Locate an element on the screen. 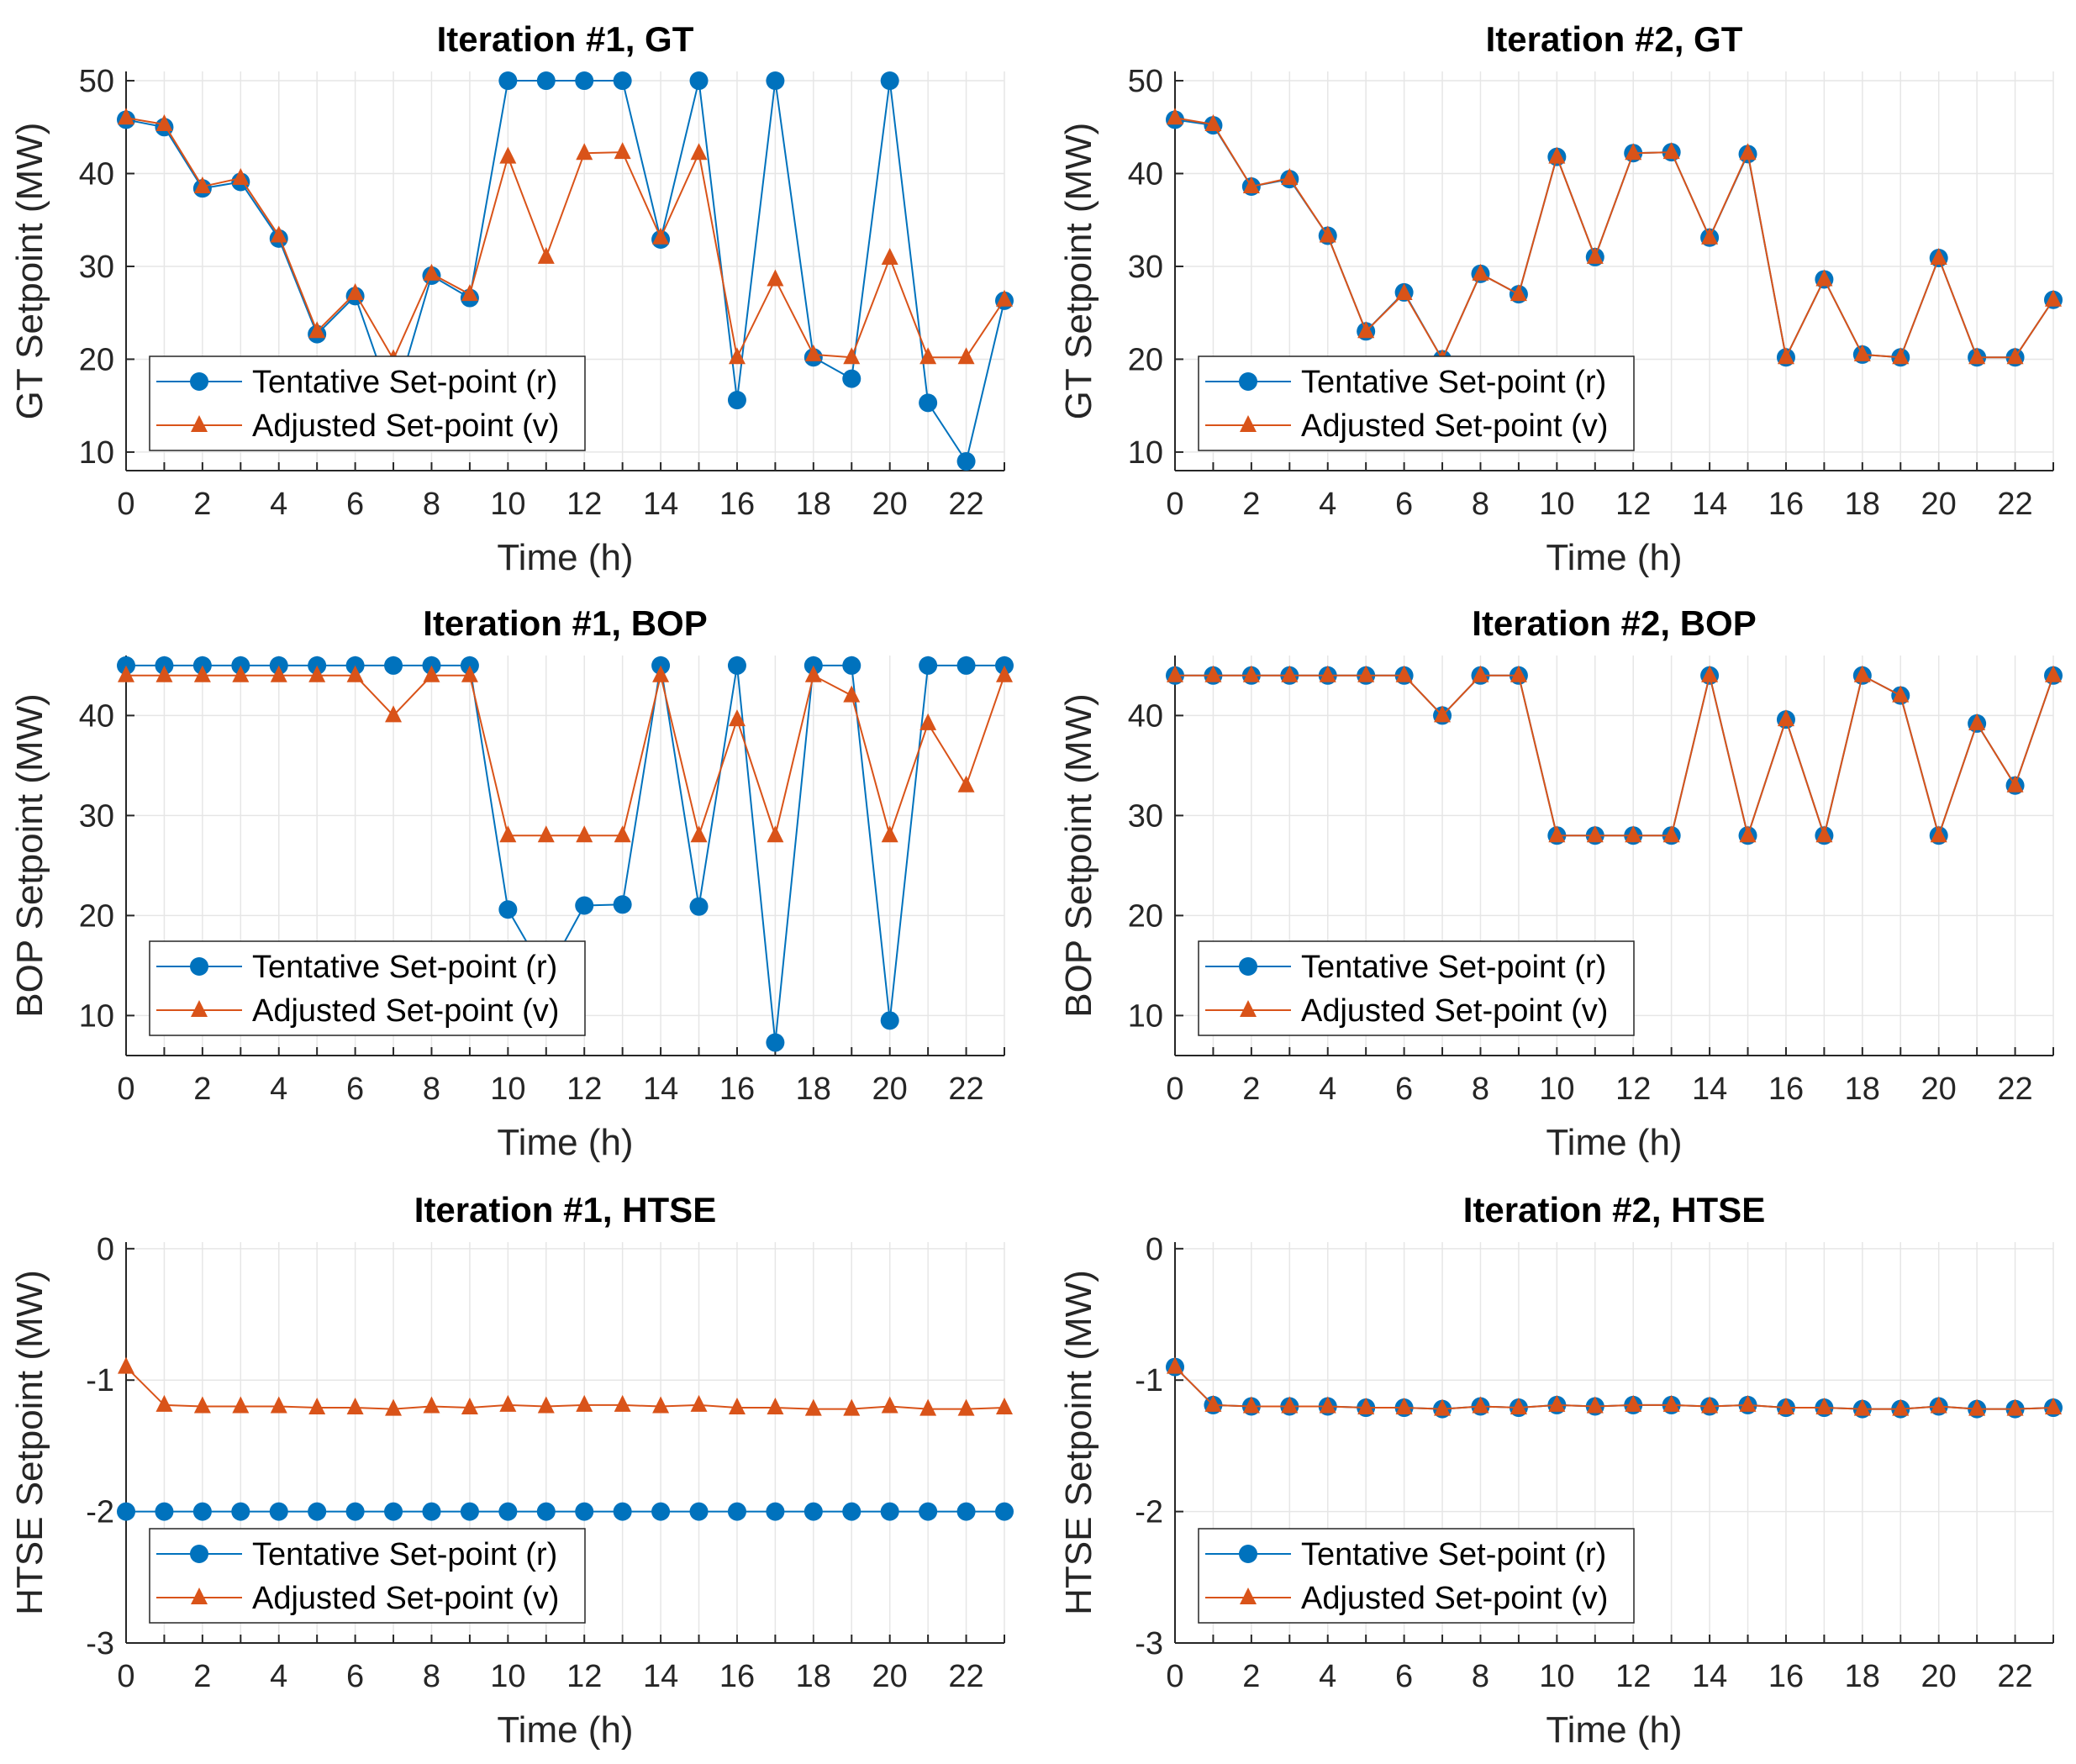 This screenshot has height=1764, width=2076. x-tick-label: 14 is located at coordinates (1709, 504).